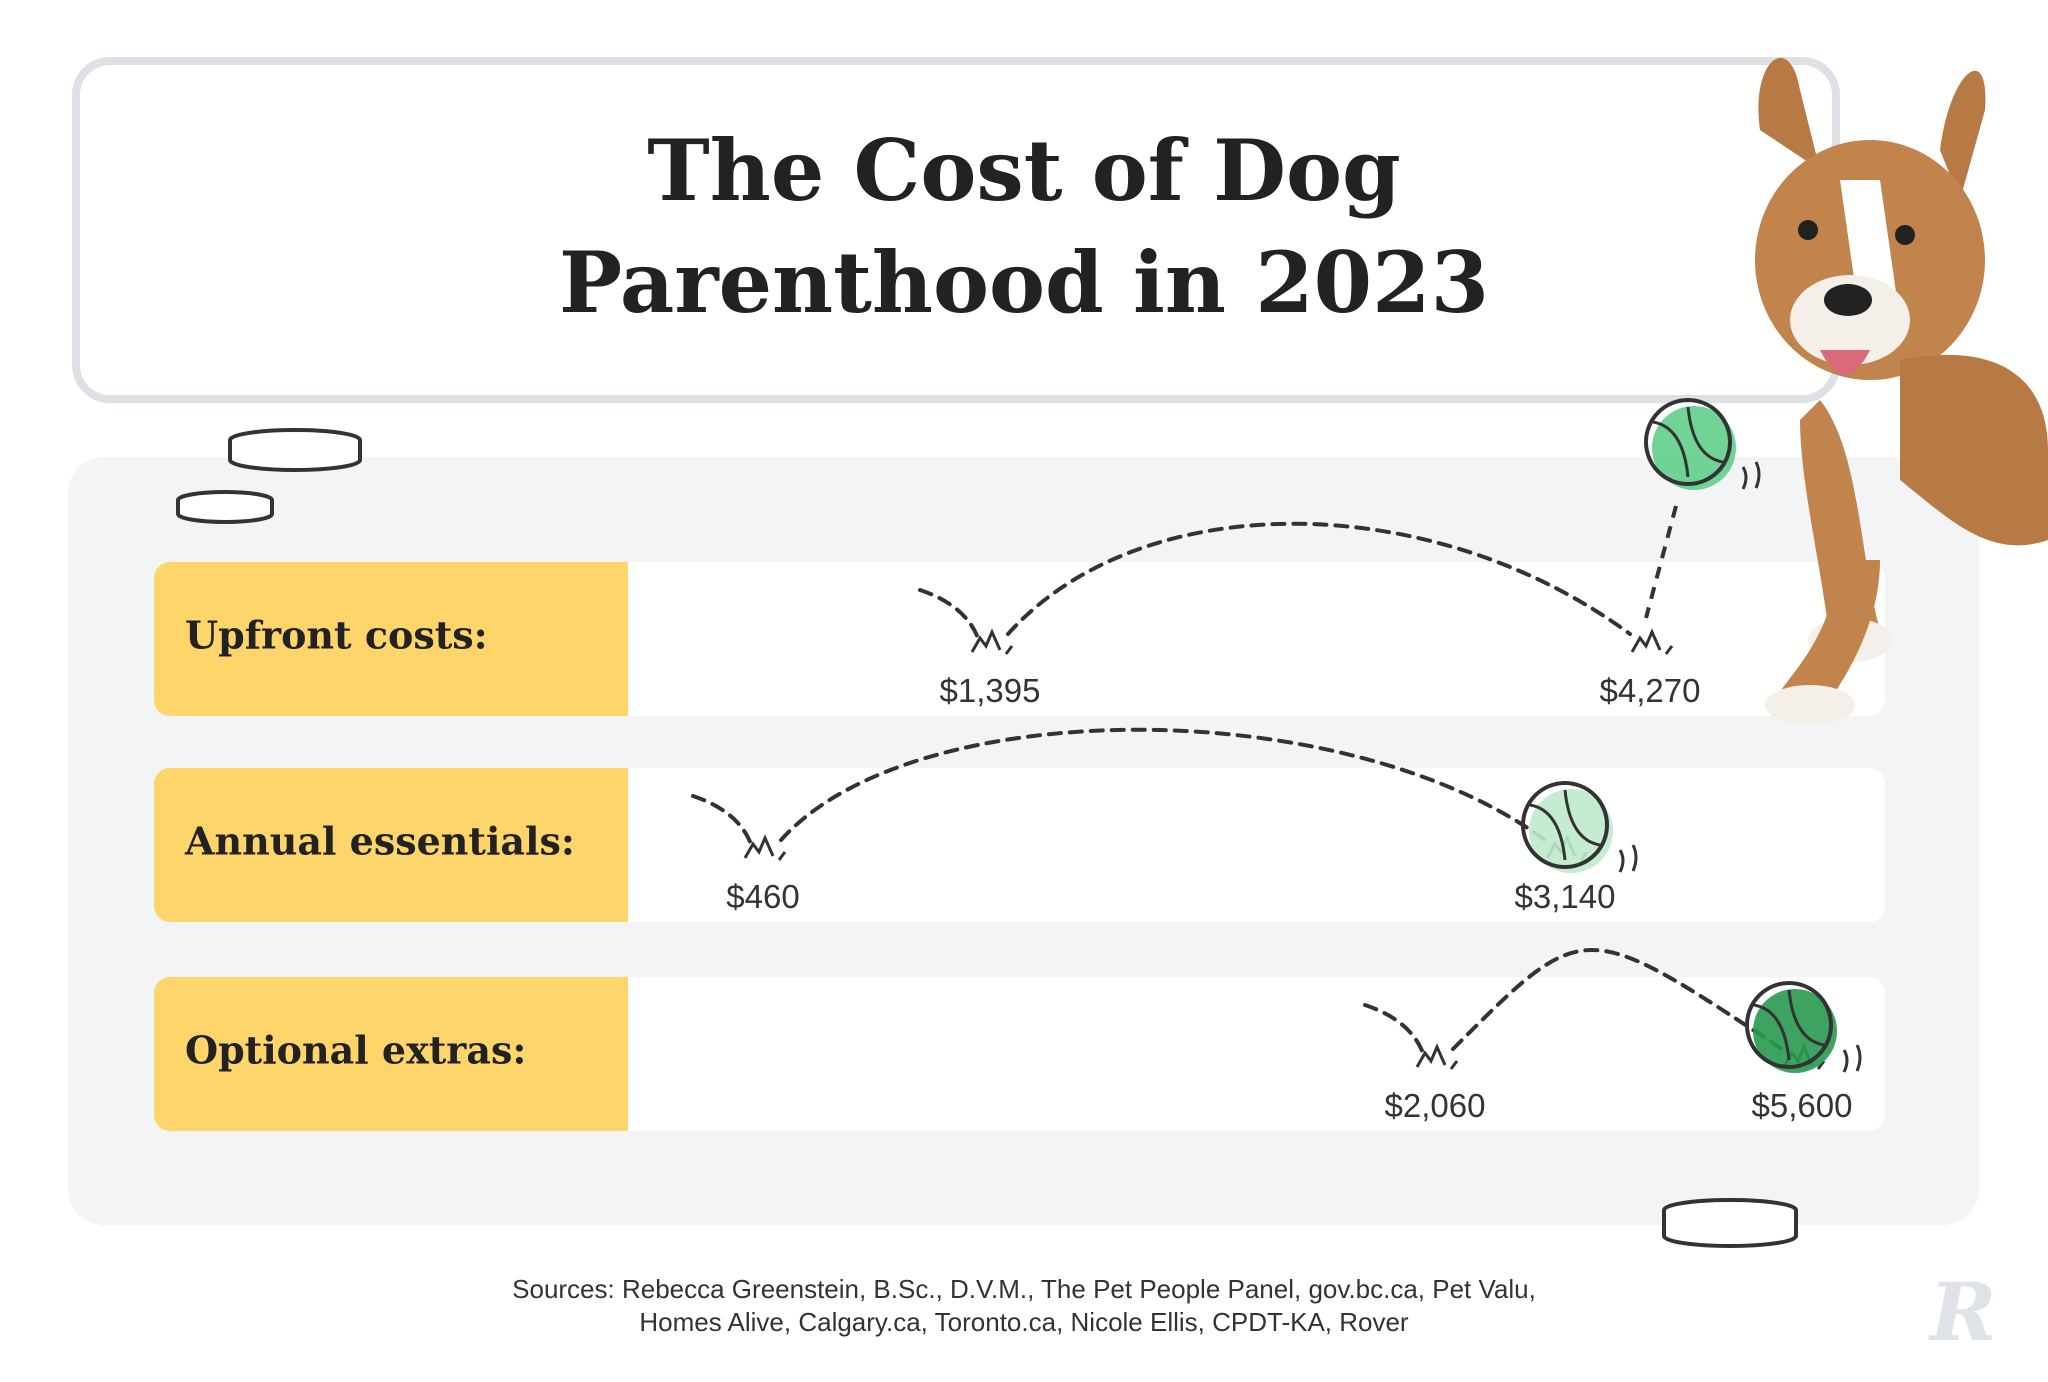 This screenshot has height=1382, width=2048. I want to click on high-value: $5,600, so click(1802, 1105).